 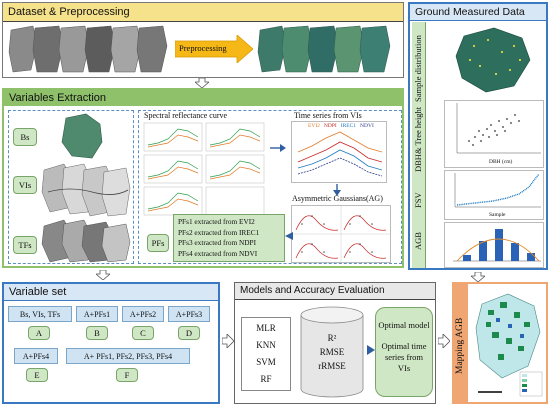 What do you see at coordinates (335, 291) in the screenshot?
I see `models-title: Models and Accuracy Evaluation` at bounding box center [335, 291].